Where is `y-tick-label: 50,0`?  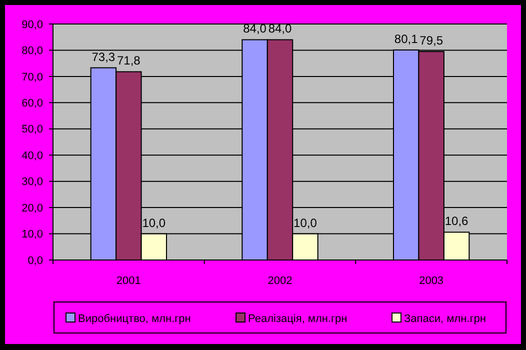 y-tick-label: 50,0 is located at coordinates (32, 130).